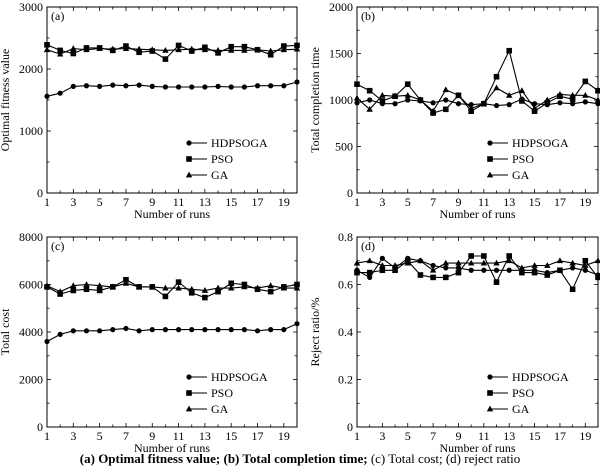  I want to click on y-axis-label: Optimal fitness value, so click(6, 100).